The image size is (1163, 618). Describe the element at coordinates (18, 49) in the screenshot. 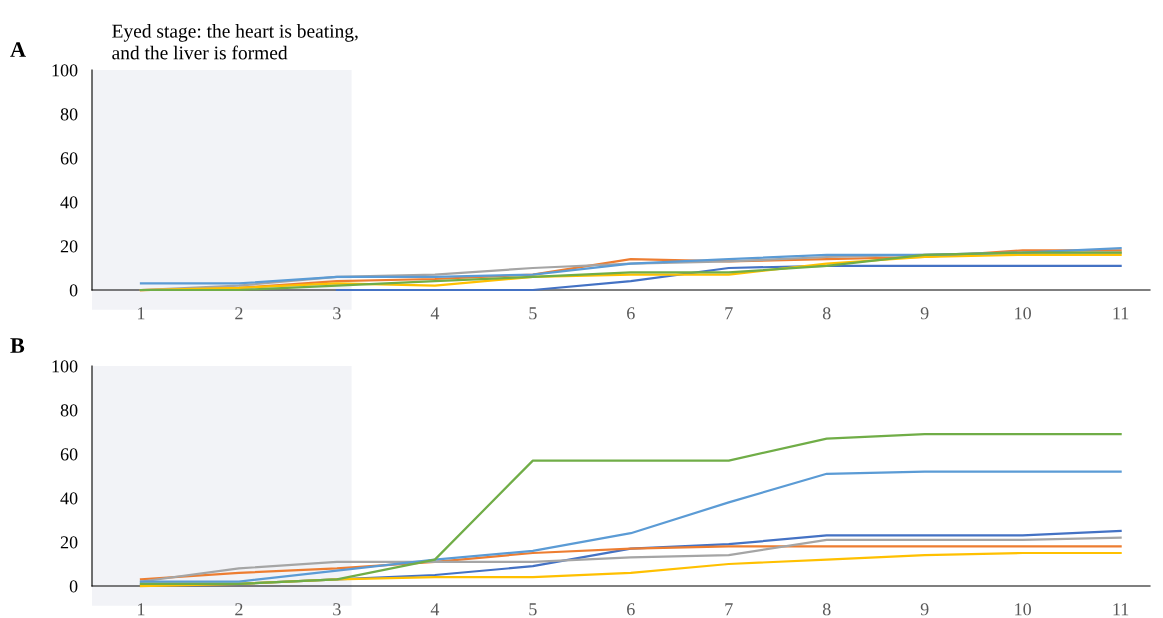

I see `chart-title: A` at that location.